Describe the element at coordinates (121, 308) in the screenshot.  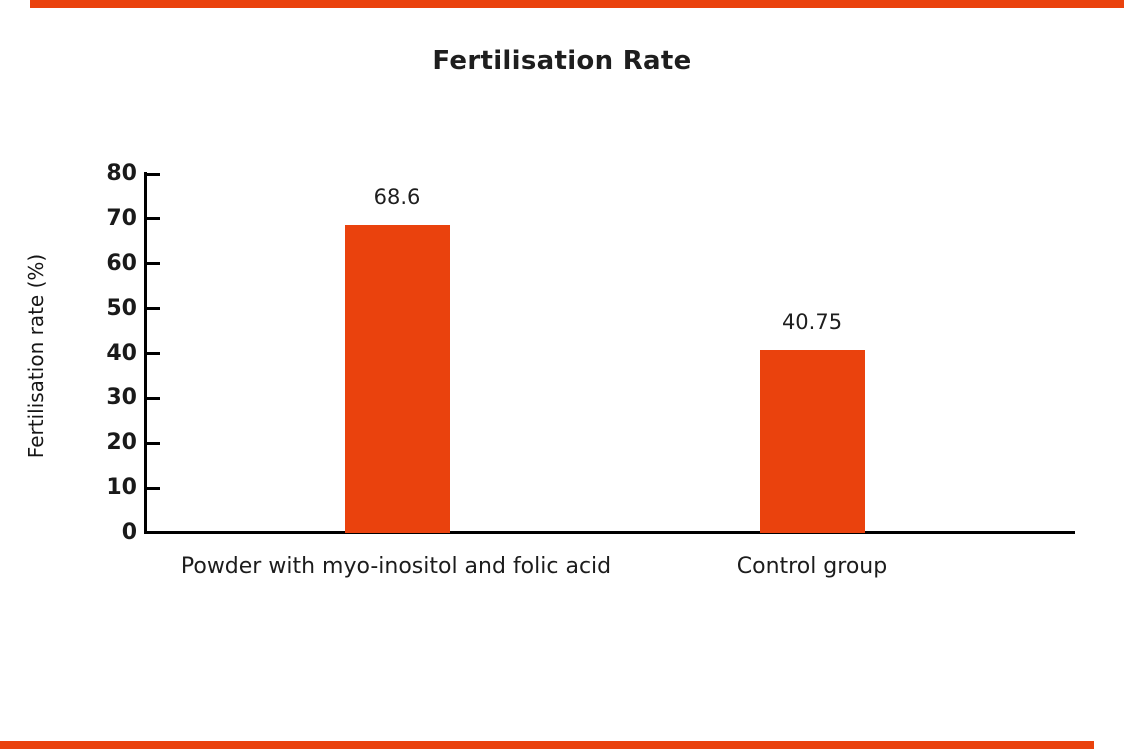
I see `y-tick-label: 50` at that location.